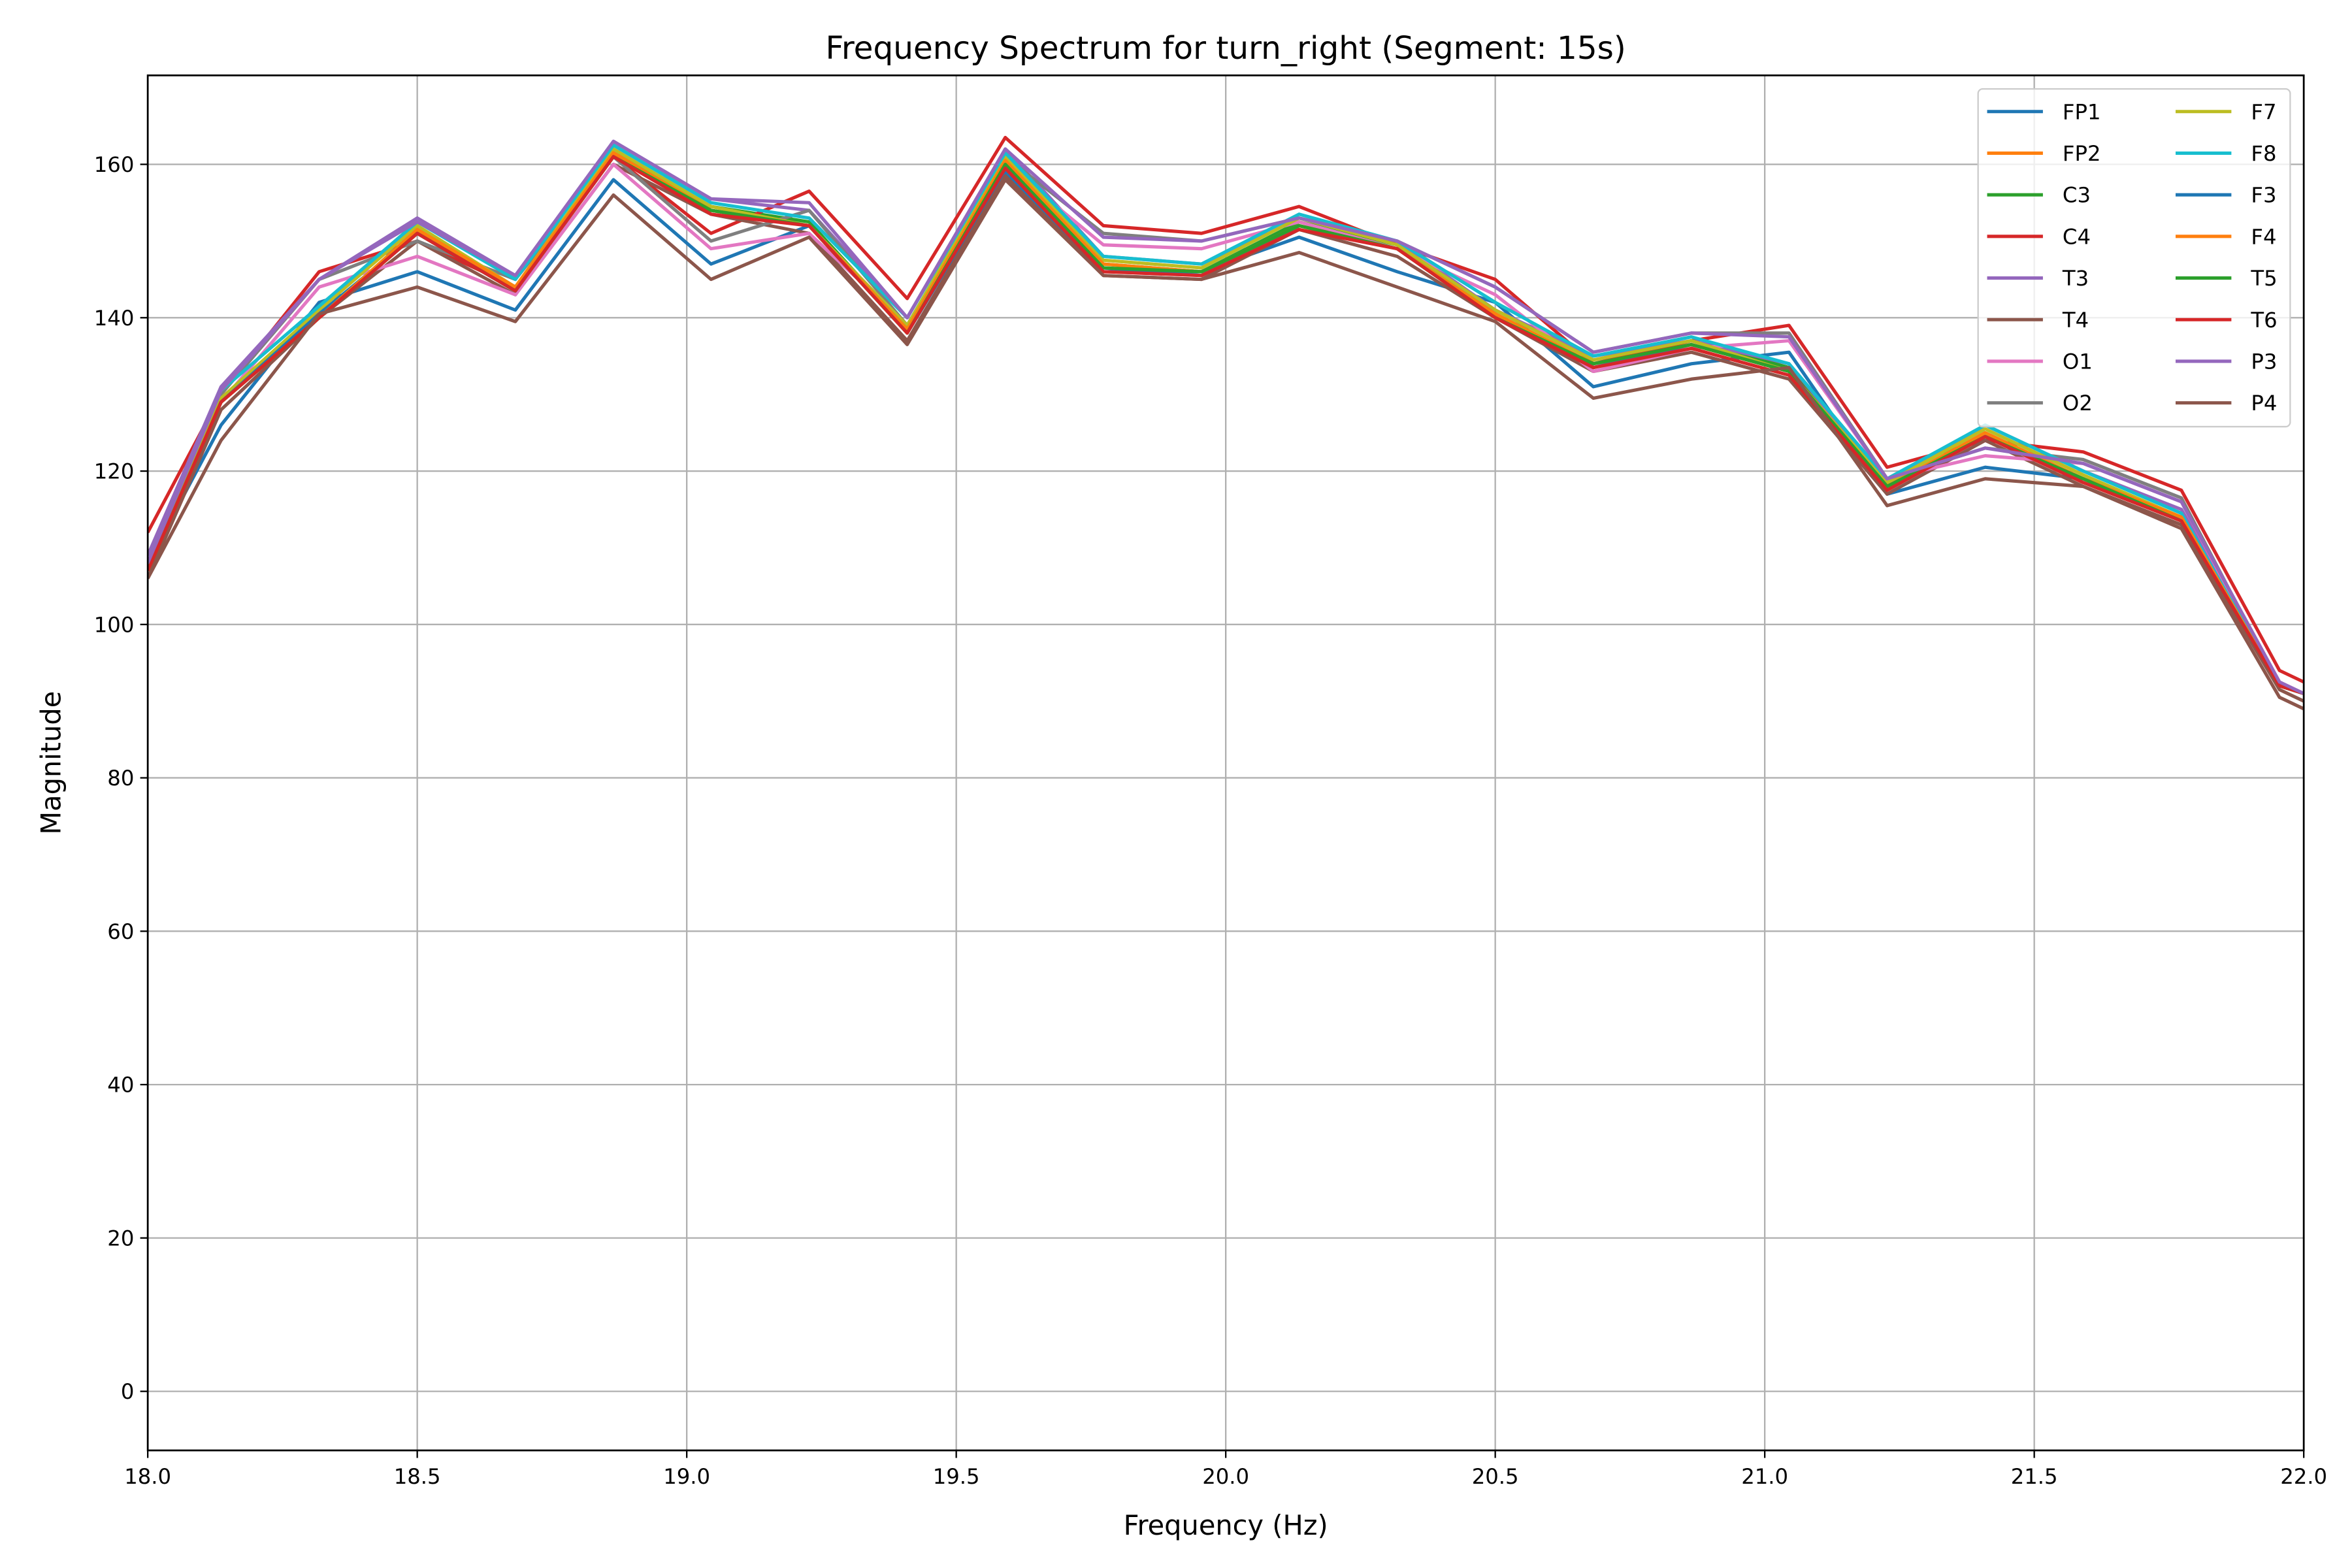  I want to click on legend-label-f7: F7, so click(2263, 111).